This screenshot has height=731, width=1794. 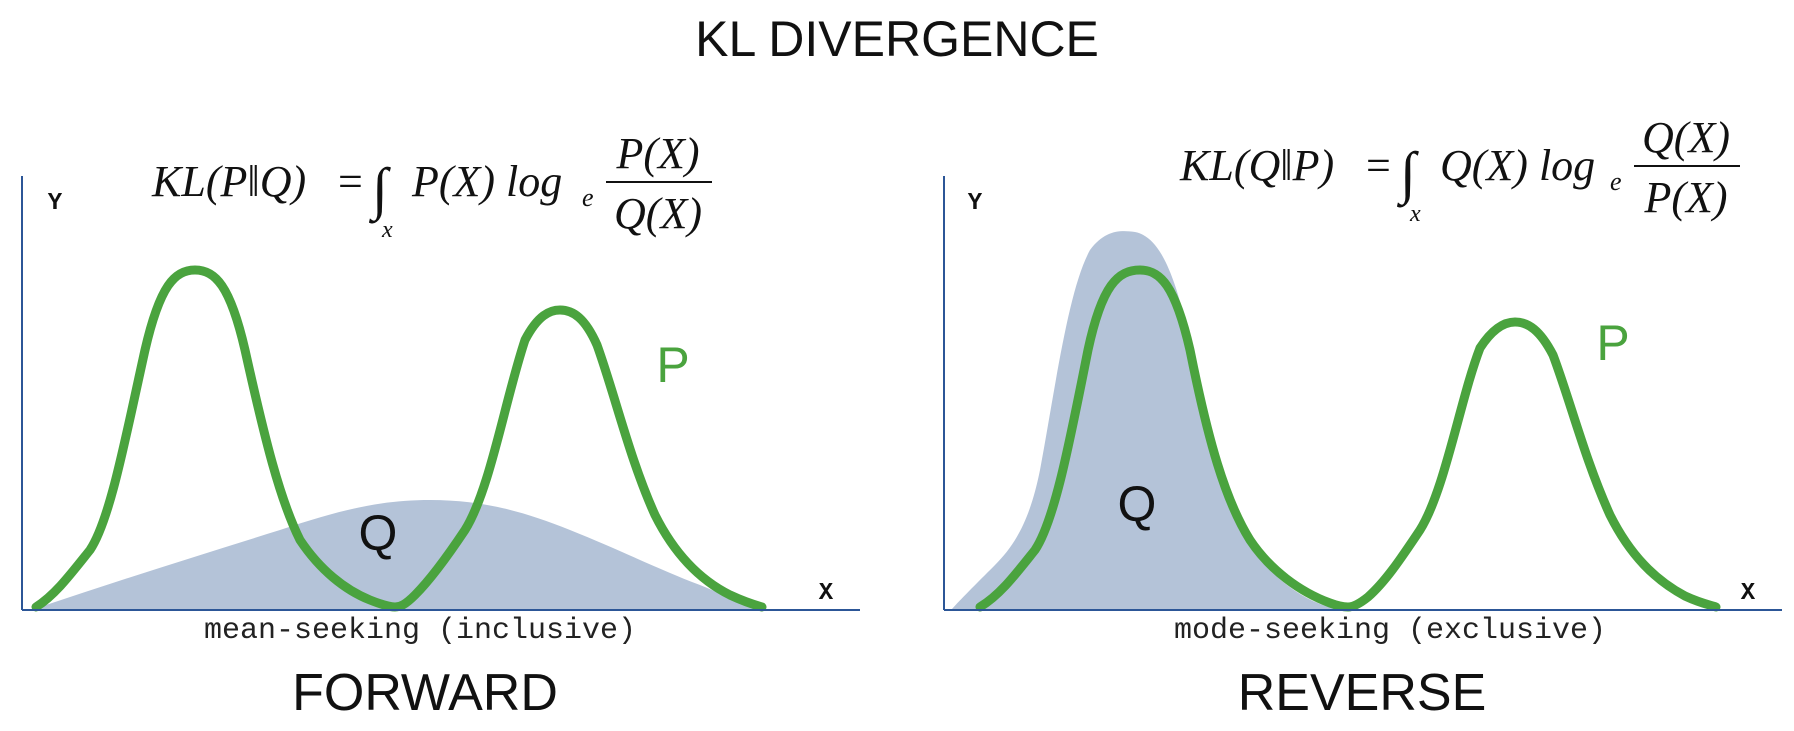 What do you see at coordinates (1256, 165) in the screenshot?
I see `formula-lhs: KL(Q‖P)` at bounding box center [1256, 165].